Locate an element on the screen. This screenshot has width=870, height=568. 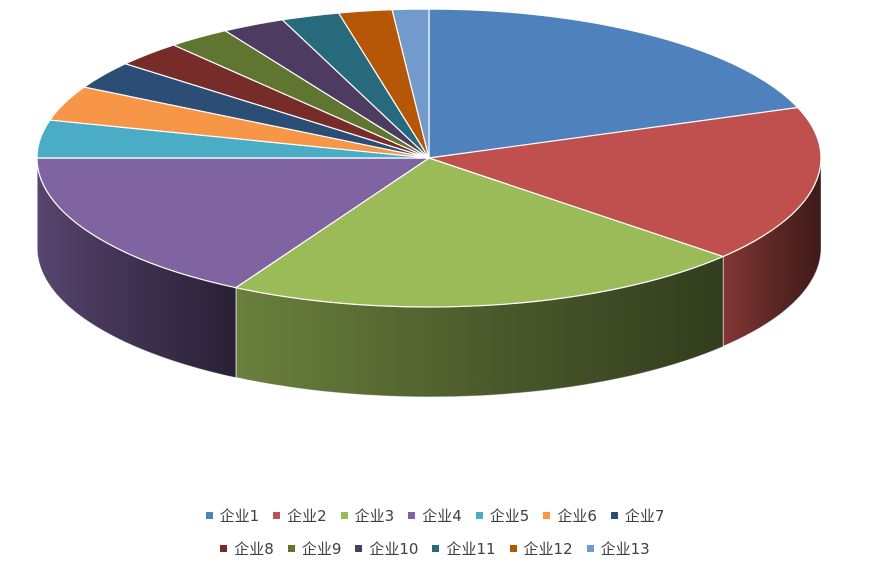
legend-label: 企业2 is located at coordinates (307, 516).